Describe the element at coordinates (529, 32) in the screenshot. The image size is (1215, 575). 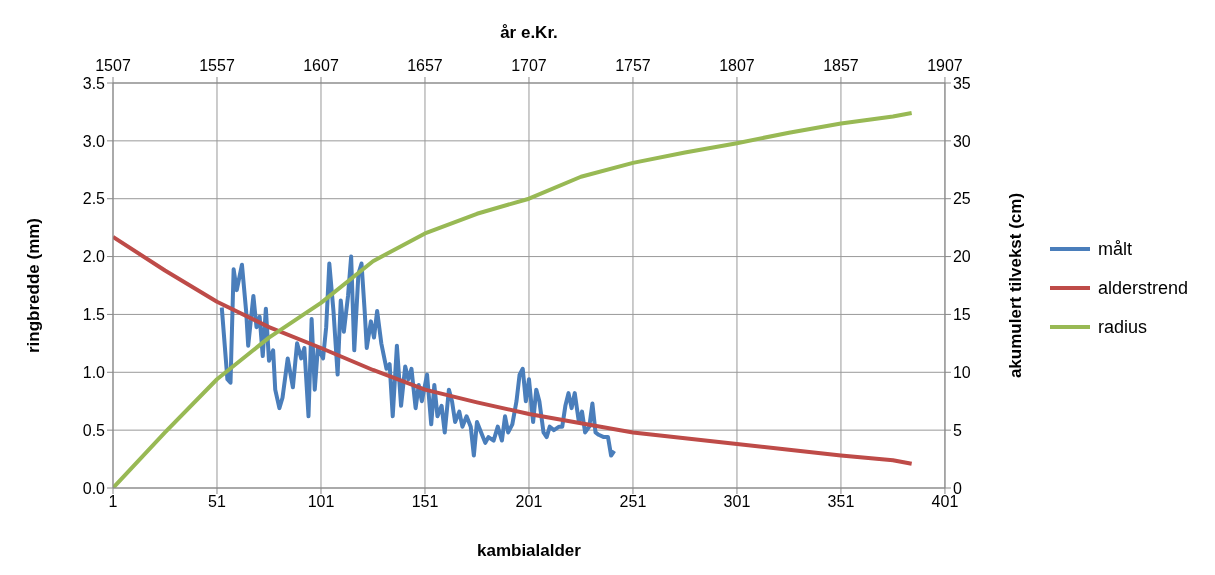
I see `x2-axis-title: år e.Kr.` at that location.